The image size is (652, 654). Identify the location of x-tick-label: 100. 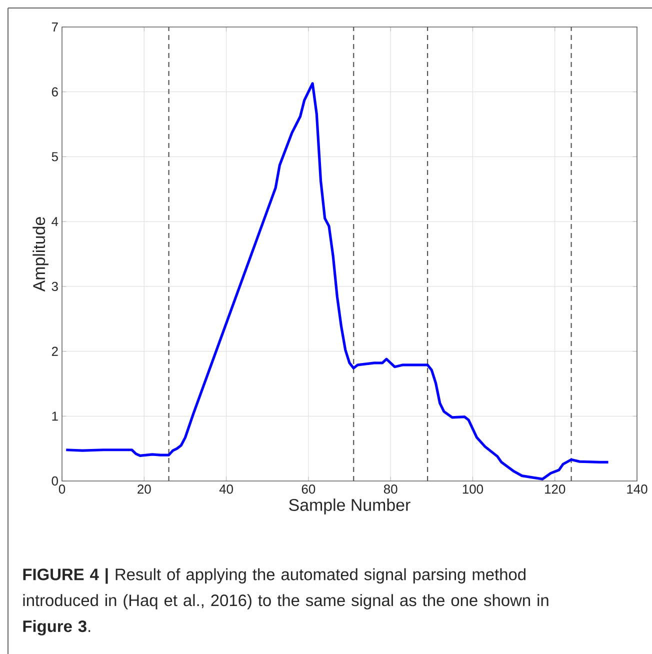
(473, 489).